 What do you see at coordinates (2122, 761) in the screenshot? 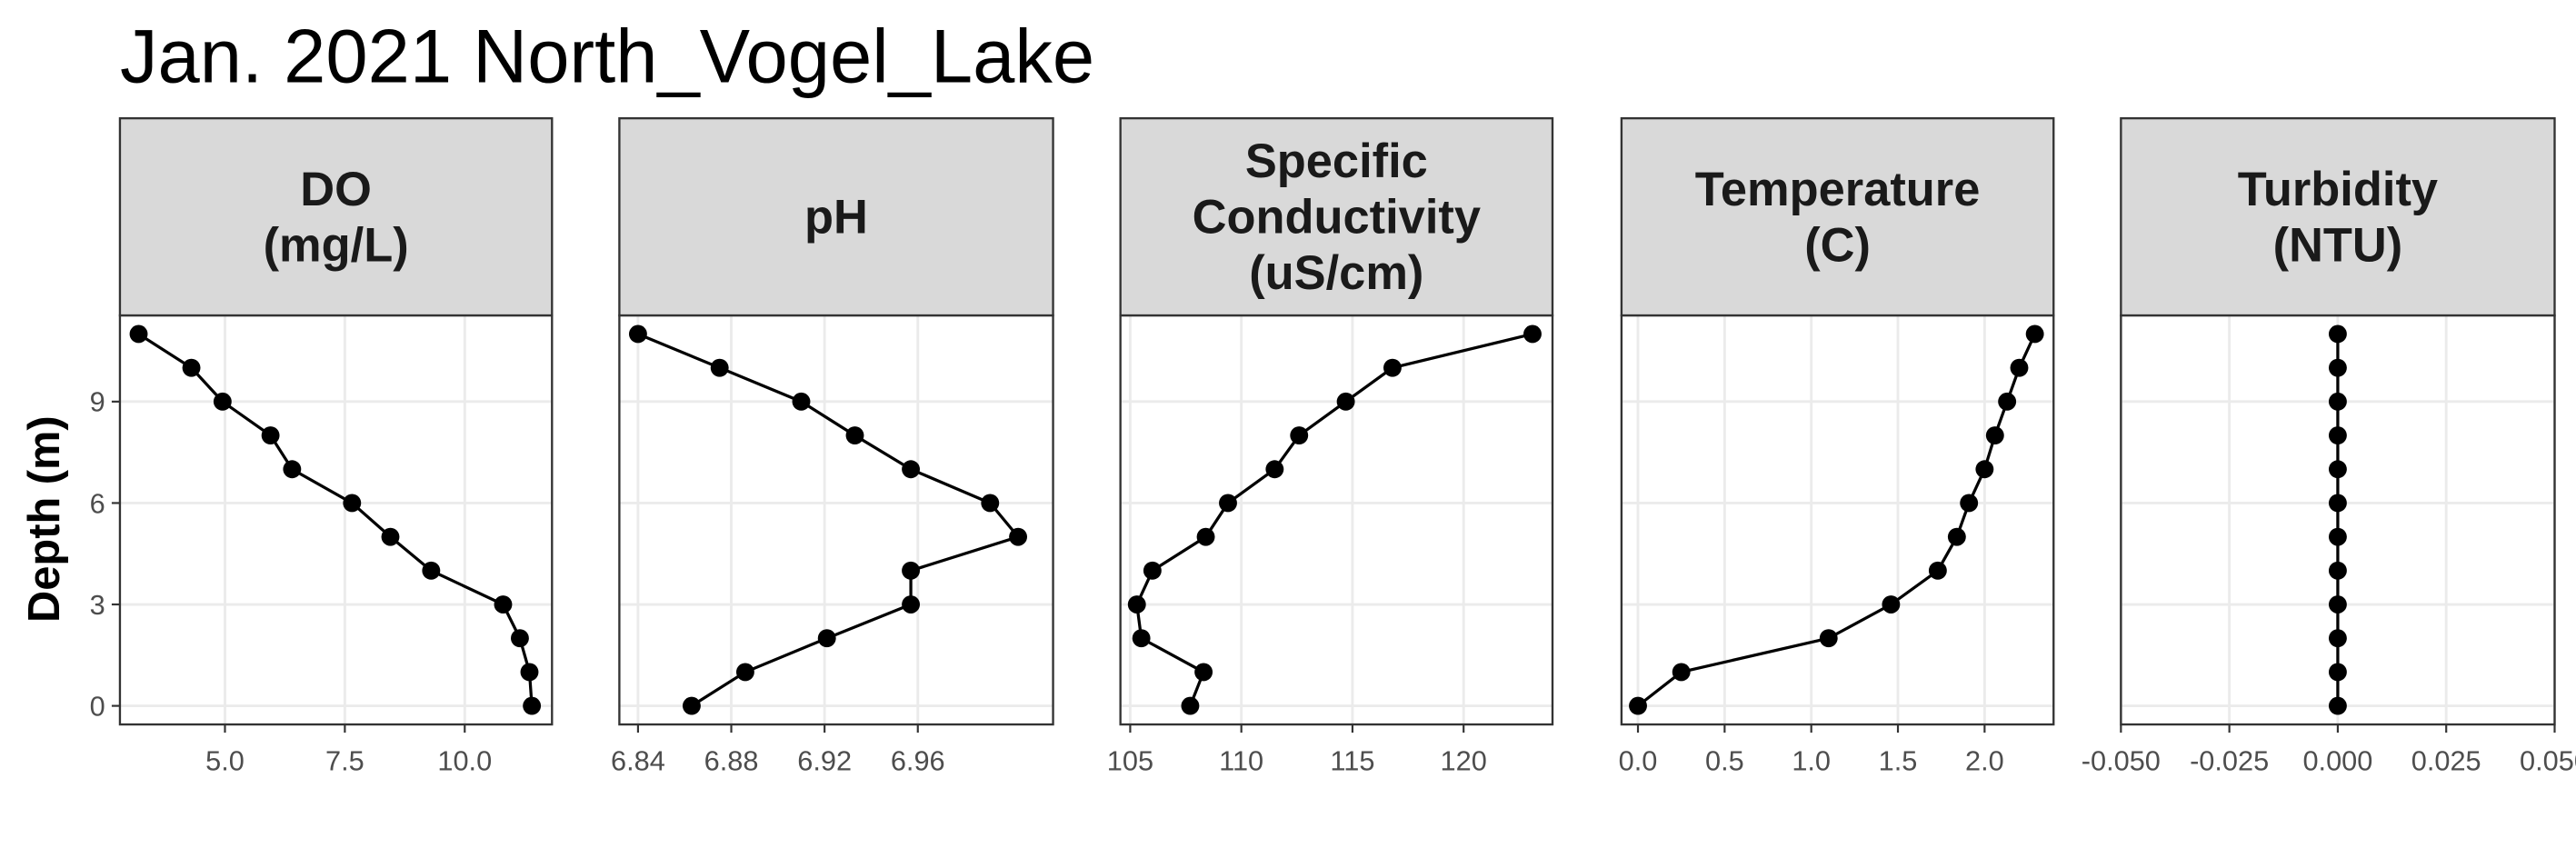
I see `x-tick-label: -0.050` at bounding box center [2122, 761].